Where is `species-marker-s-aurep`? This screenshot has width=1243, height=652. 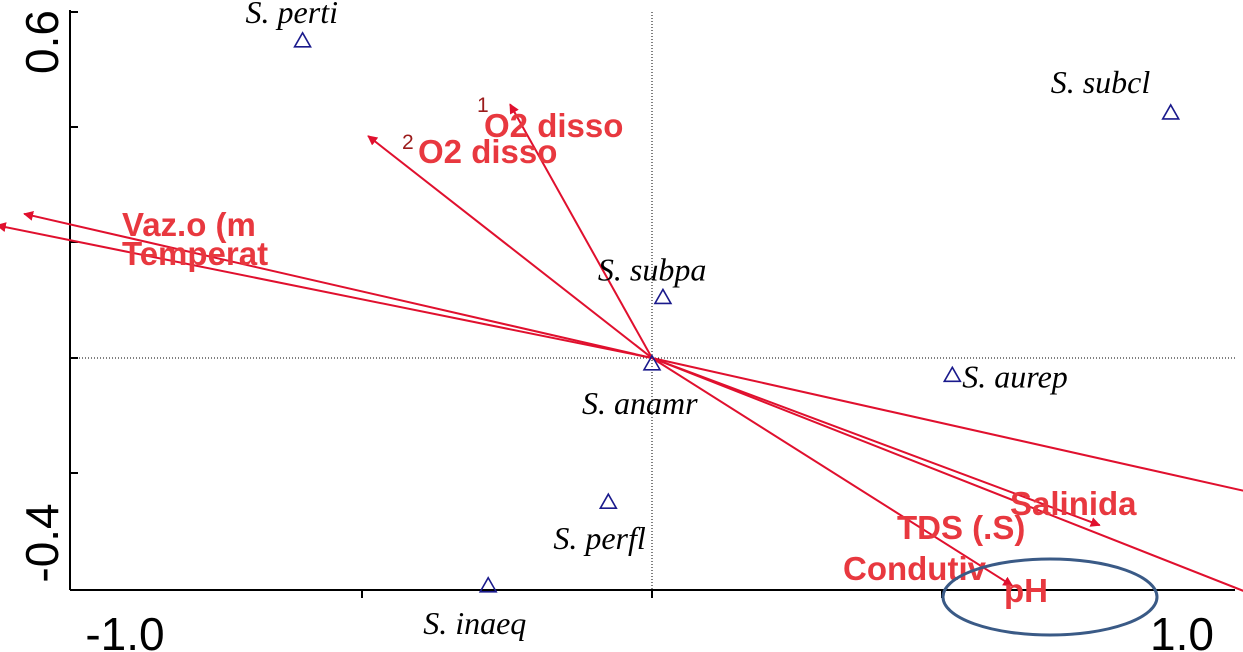 species-marker-s-aurep is located at coordinates (952, 374).